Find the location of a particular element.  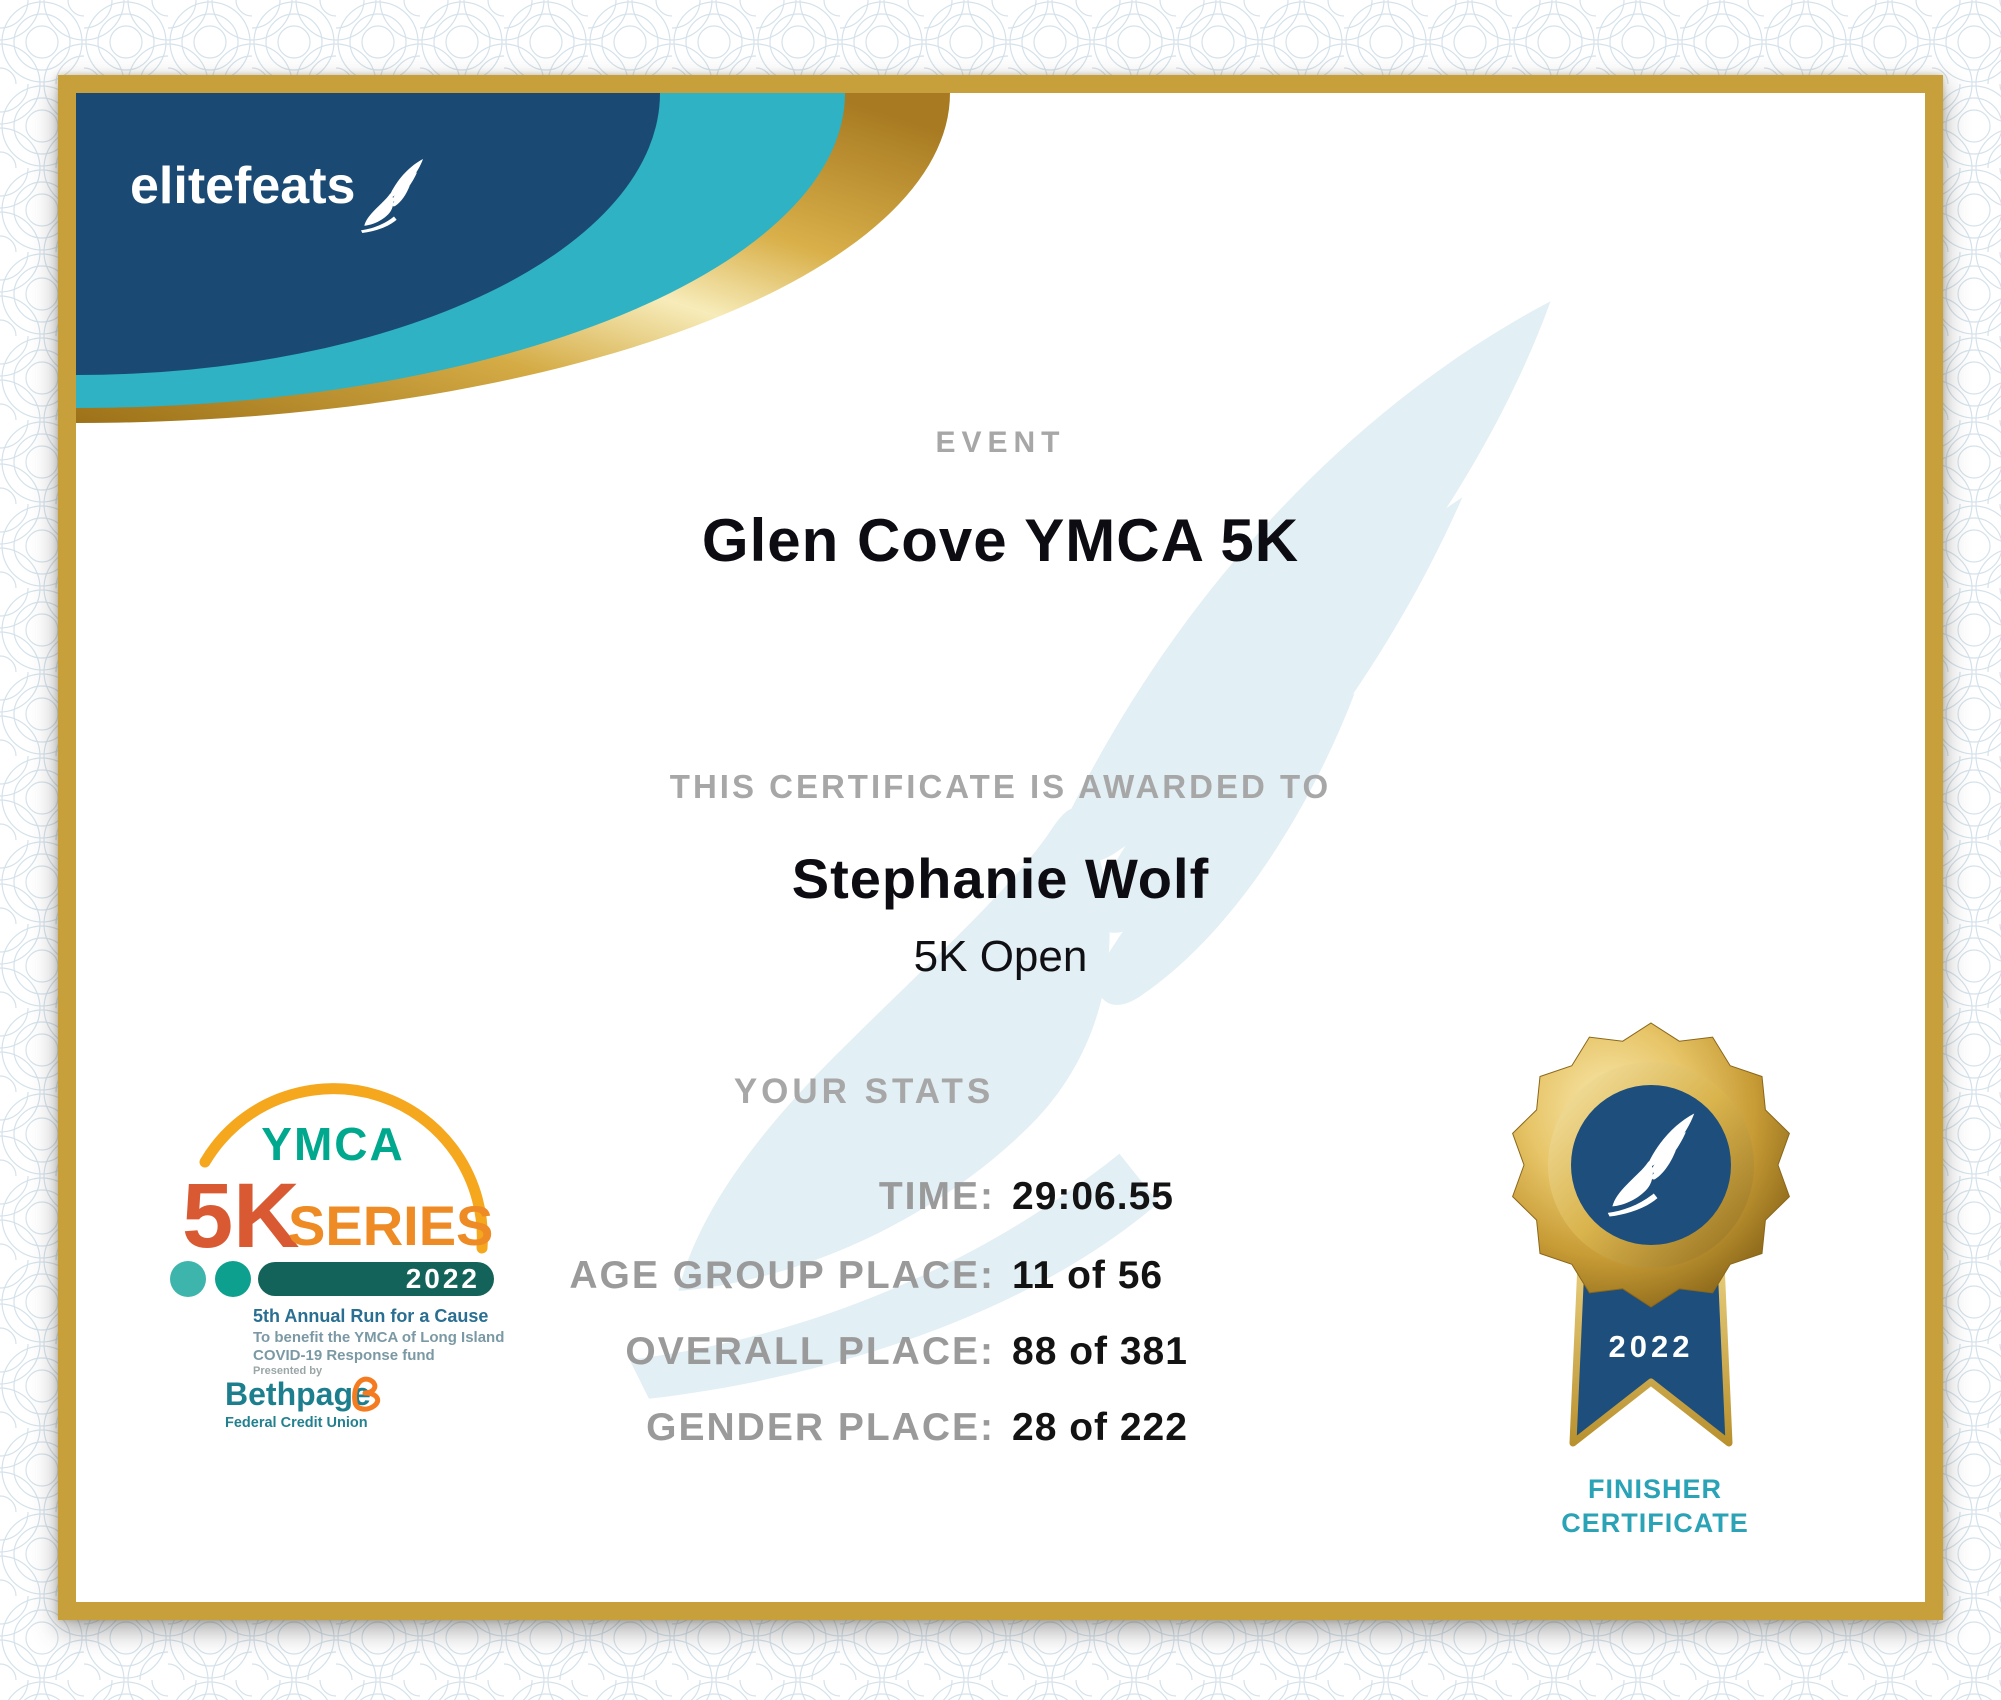

division-label: 5K Open is located at coordinates (1000, 956).